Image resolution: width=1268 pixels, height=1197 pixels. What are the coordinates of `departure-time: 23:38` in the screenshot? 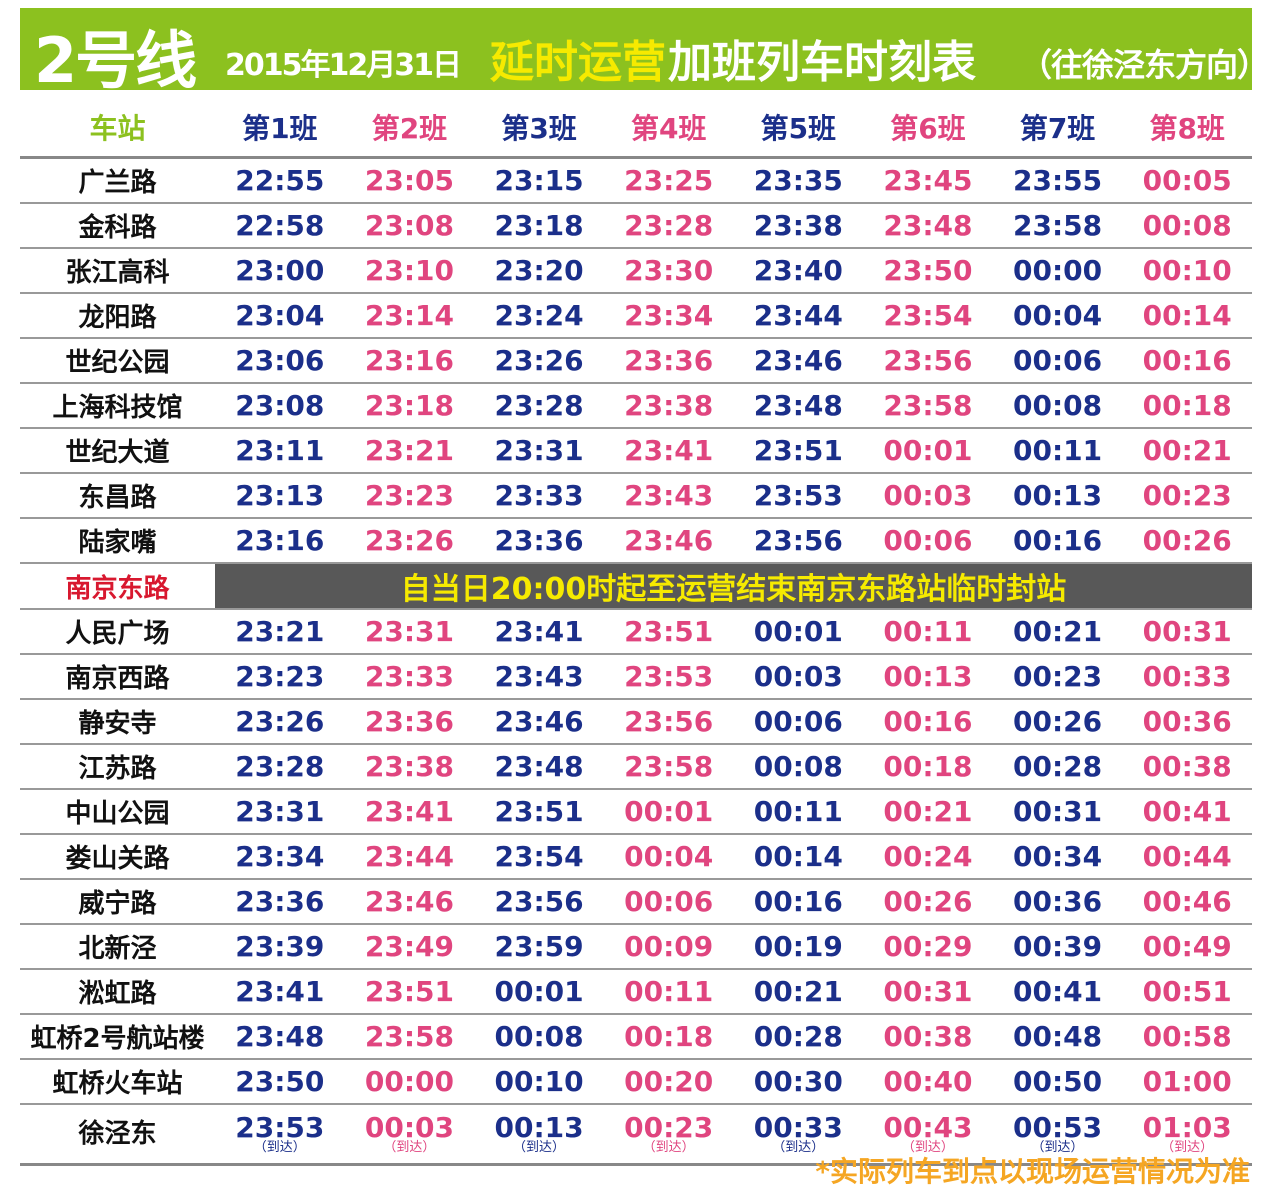 It's located at (668, 406).